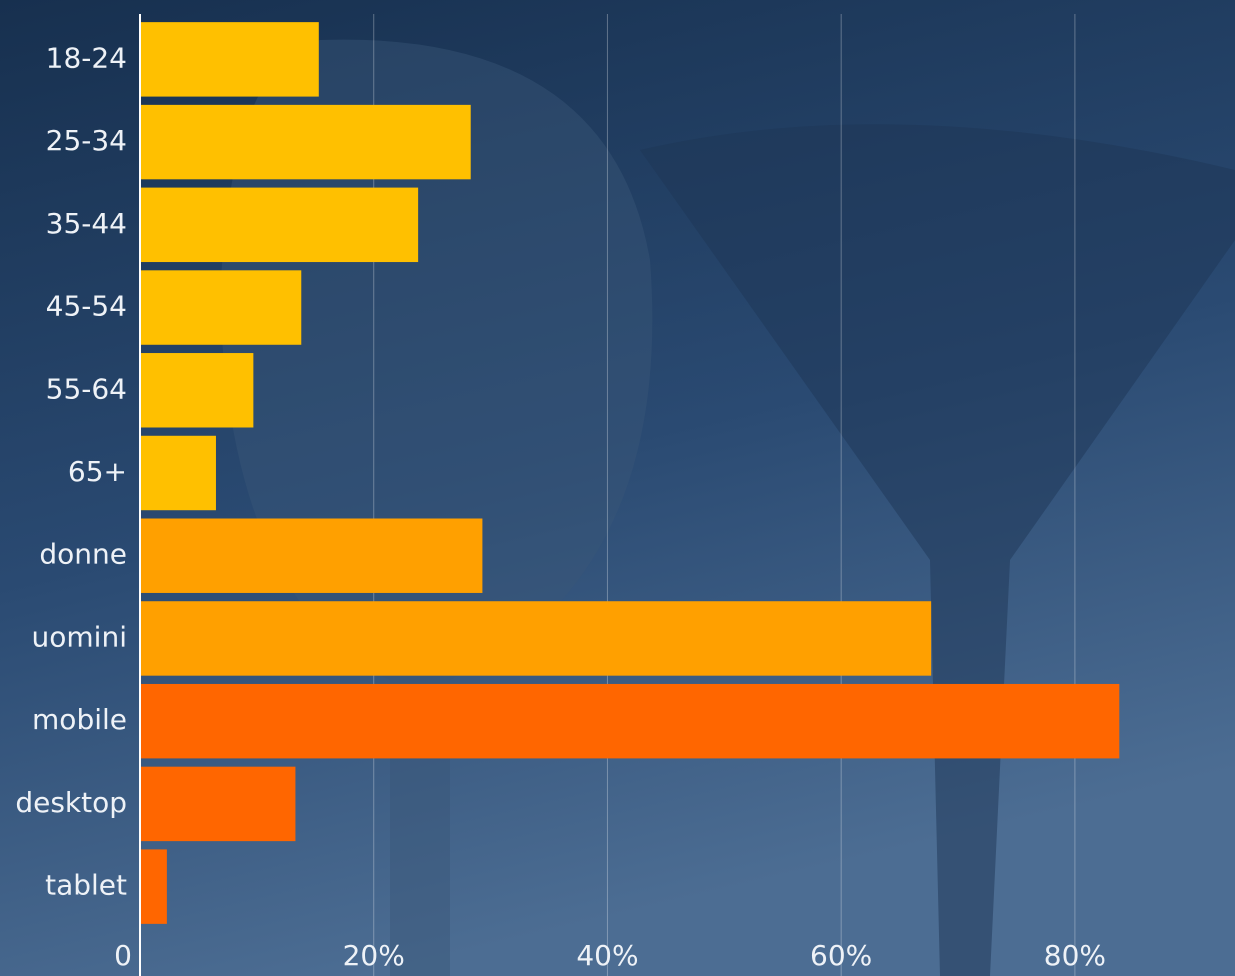  What do you see at coordinates (841, 955) in the screenshot?
I see `x-tick-label: 60%` at bounding box center [841, 955].